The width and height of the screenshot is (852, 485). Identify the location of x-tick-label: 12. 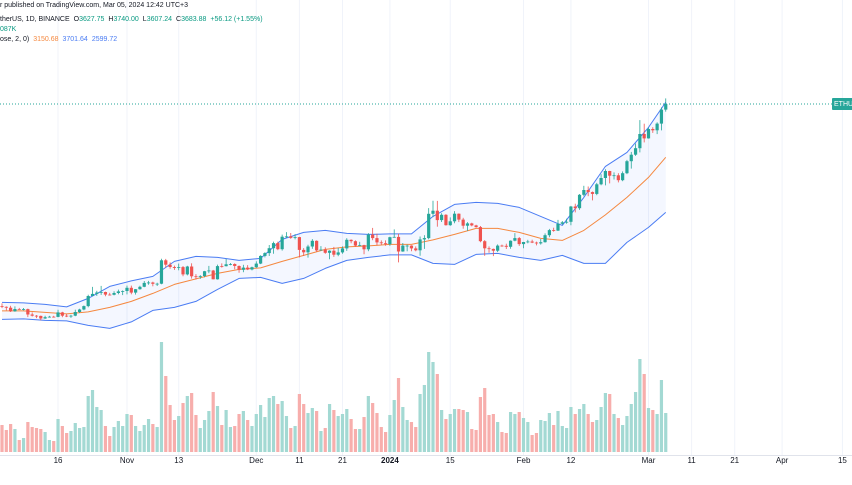
(570, 460).